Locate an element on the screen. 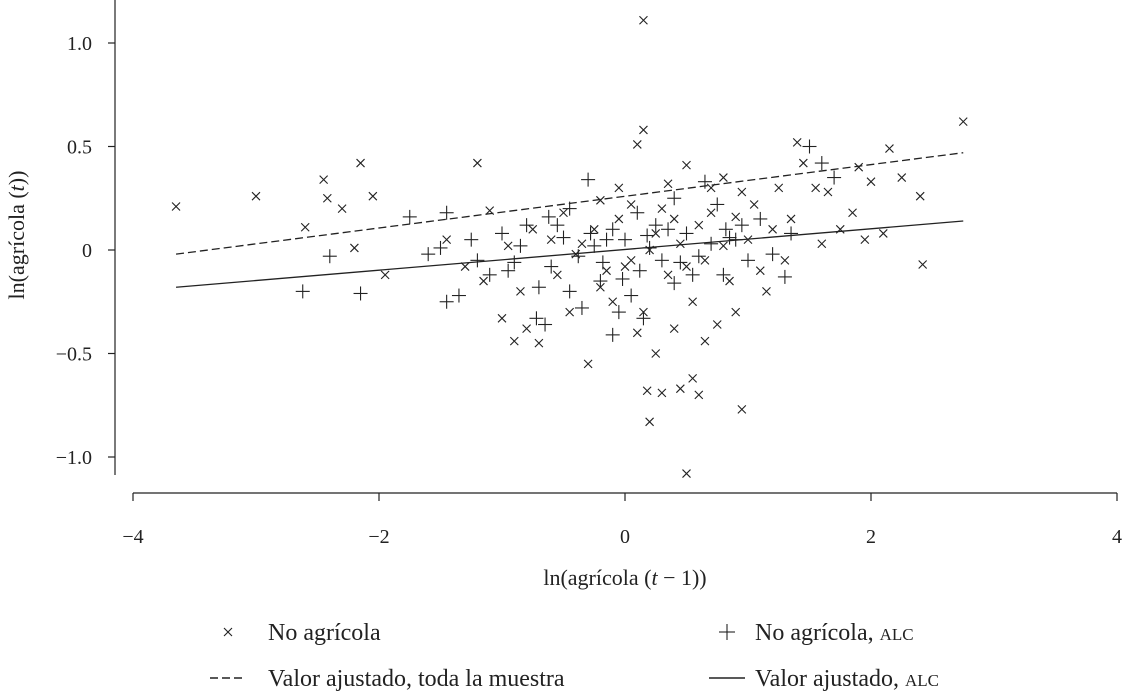  legend-label-fit-alc: Valor ajustado, ALC is located at coordinates (847, 679).